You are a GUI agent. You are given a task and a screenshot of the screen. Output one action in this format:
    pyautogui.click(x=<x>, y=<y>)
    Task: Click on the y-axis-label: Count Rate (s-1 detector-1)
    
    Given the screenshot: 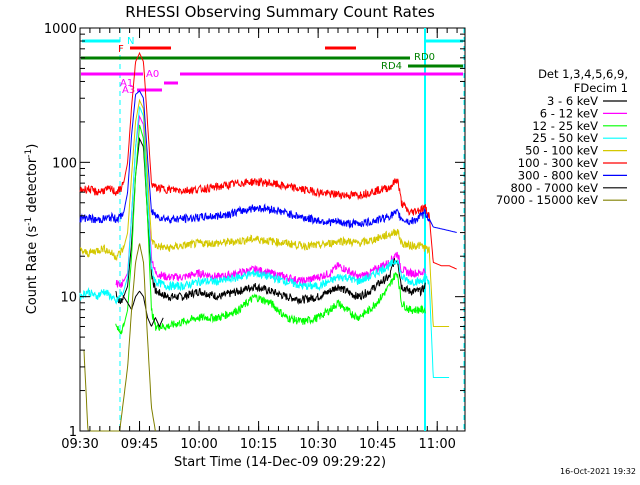 What is the action you would take?
    pyautogui.click(x=32, y=229)
    